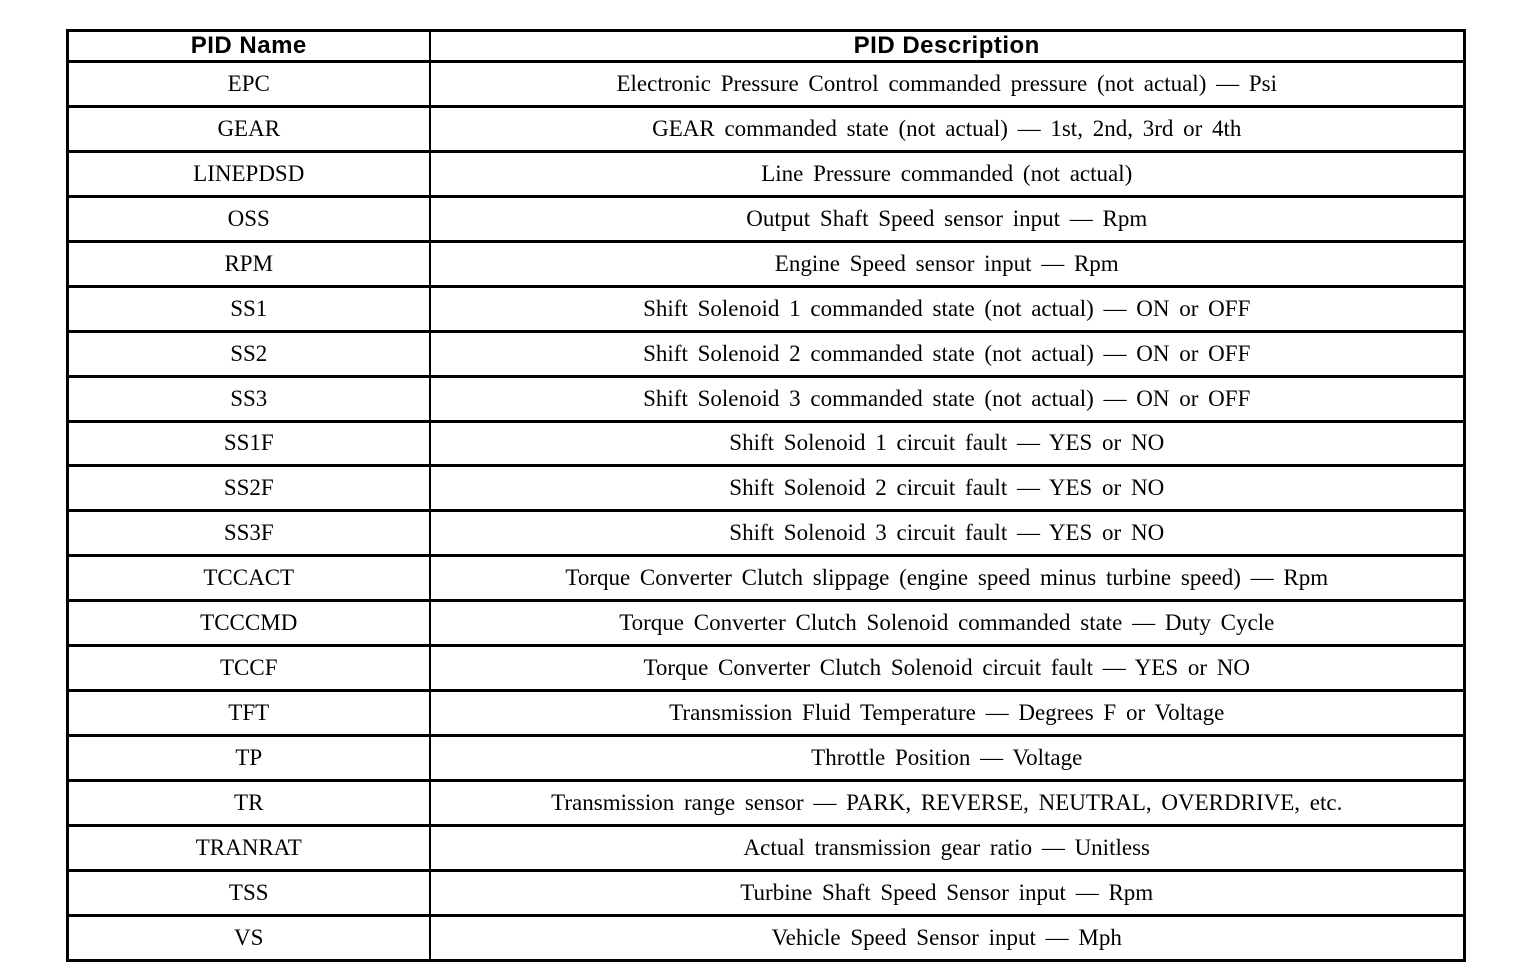  What do you see at coordinates (248, 218) in the screenshot?
I see `pid-name-cell: OSS` at bounding box center [248, 218].